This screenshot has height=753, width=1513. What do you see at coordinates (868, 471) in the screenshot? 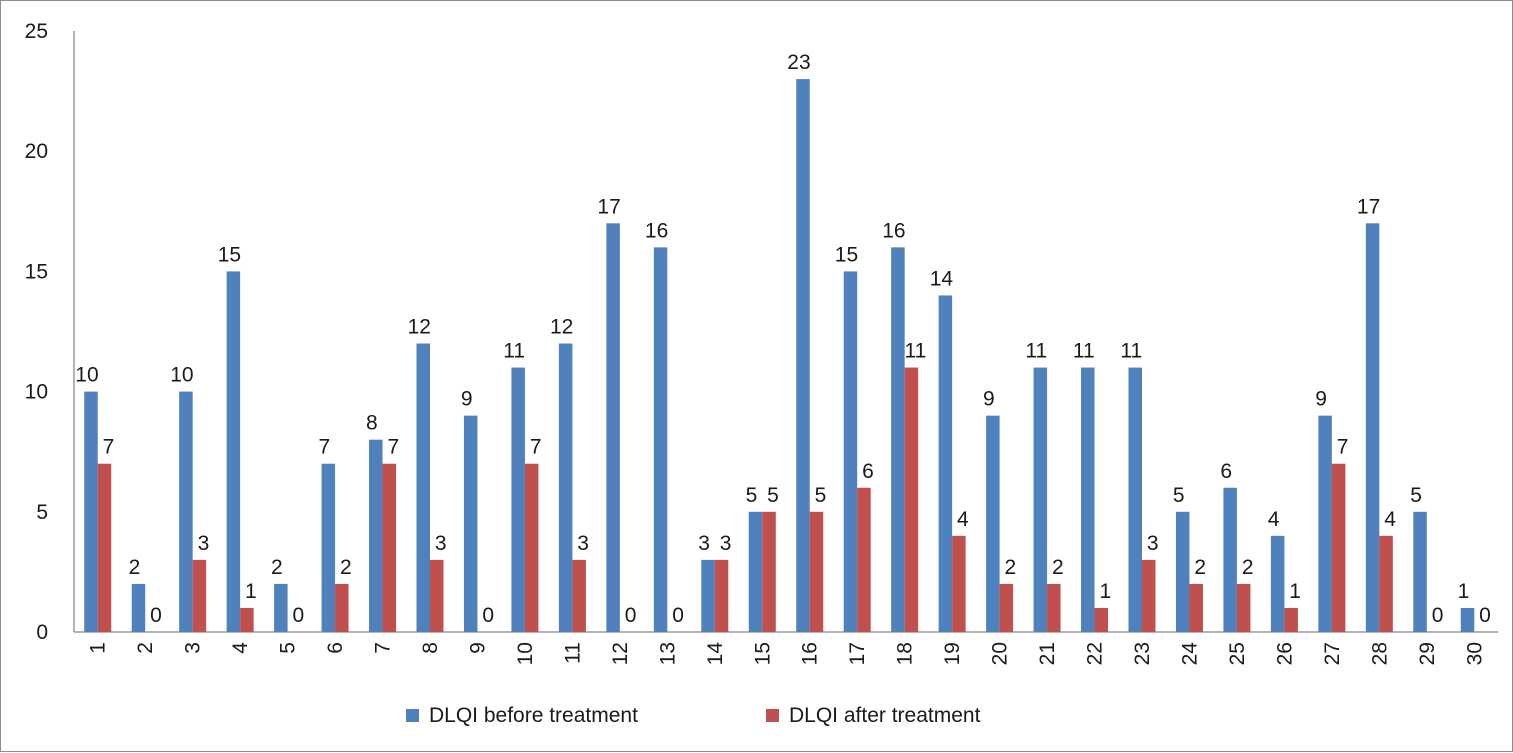
I see `data-label-after: 6` at bounding box center [868, 471].